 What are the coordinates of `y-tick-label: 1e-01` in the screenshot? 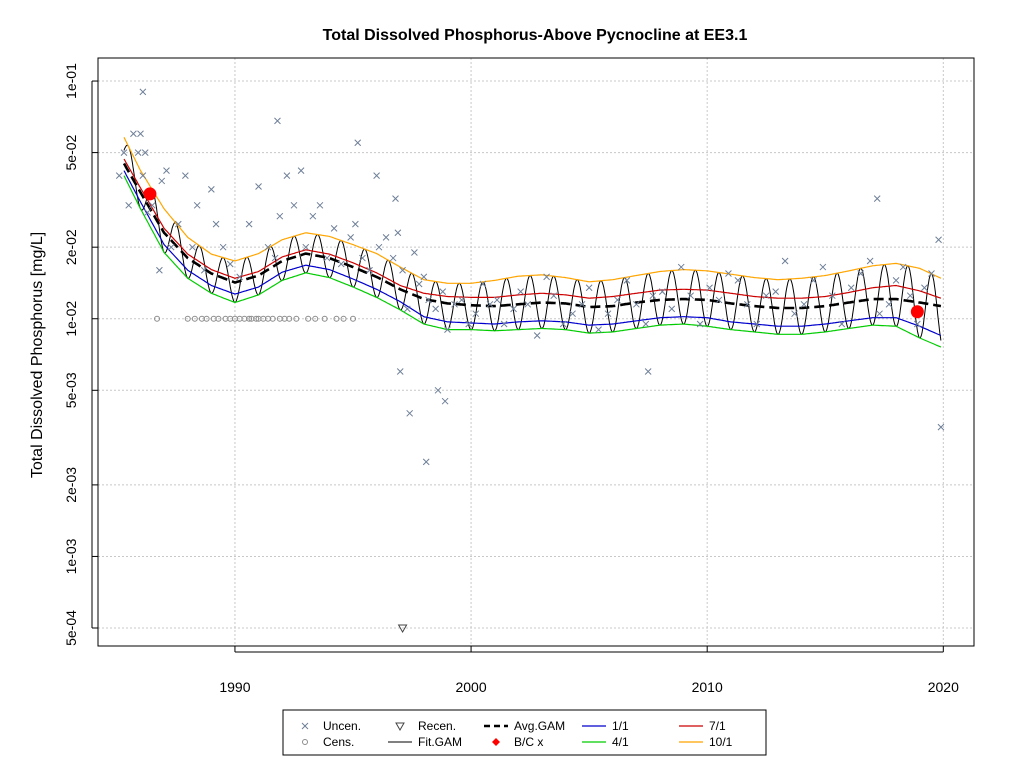 It's located at (71, 81).